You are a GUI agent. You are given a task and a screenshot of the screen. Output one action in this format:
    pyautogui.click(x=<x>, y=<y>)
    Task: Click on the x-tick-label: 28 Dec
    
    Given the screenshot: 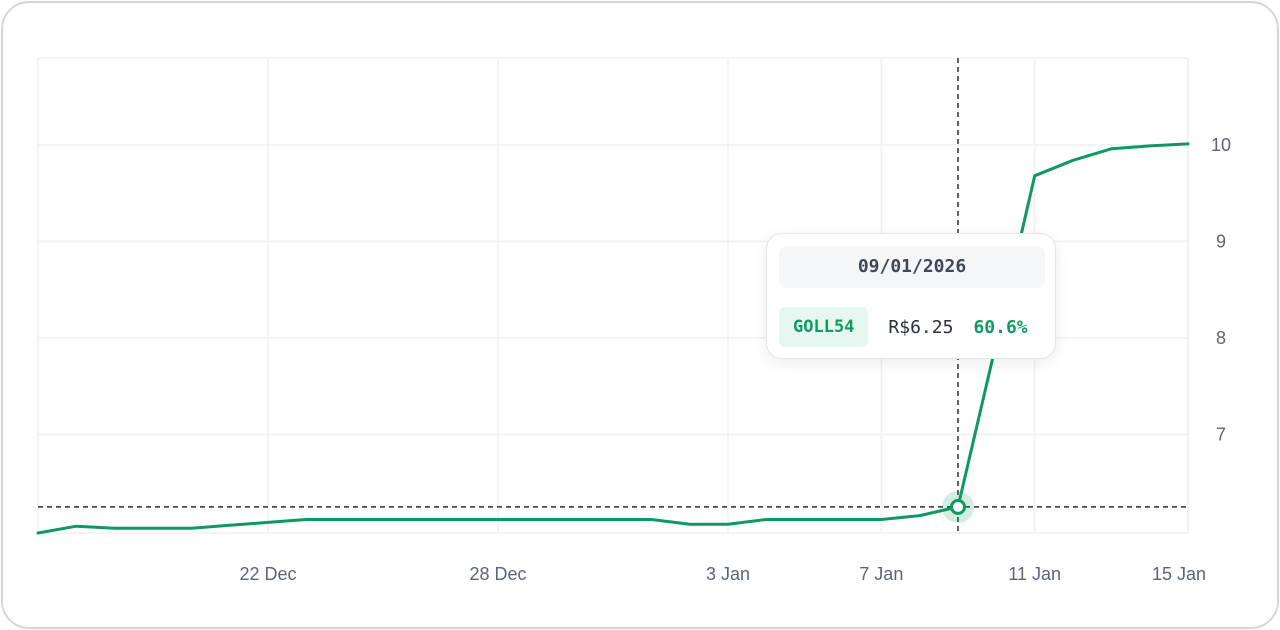 What is the action you would take?
    pyautogui.click(x=497, y=574)
    